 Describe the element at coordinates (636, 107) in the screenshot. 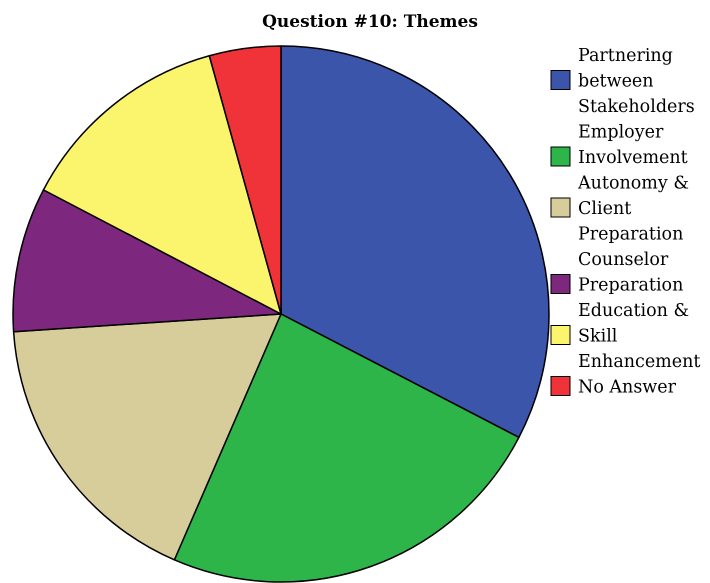

I see `legend-label-line: Stakeholders` at that location.